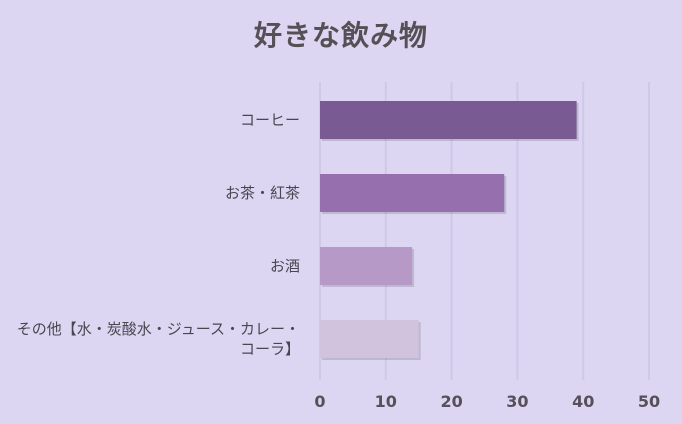 This screenshot has height=424, width=682. I want to click on x-tick-label: 50, so click(649, 401).